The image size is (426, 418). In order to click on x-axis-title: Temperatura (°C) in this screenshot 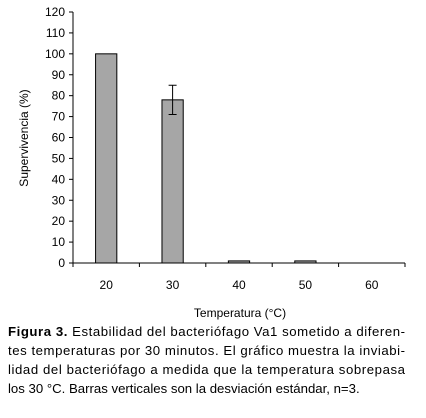, I will do `click(240, 313)`.